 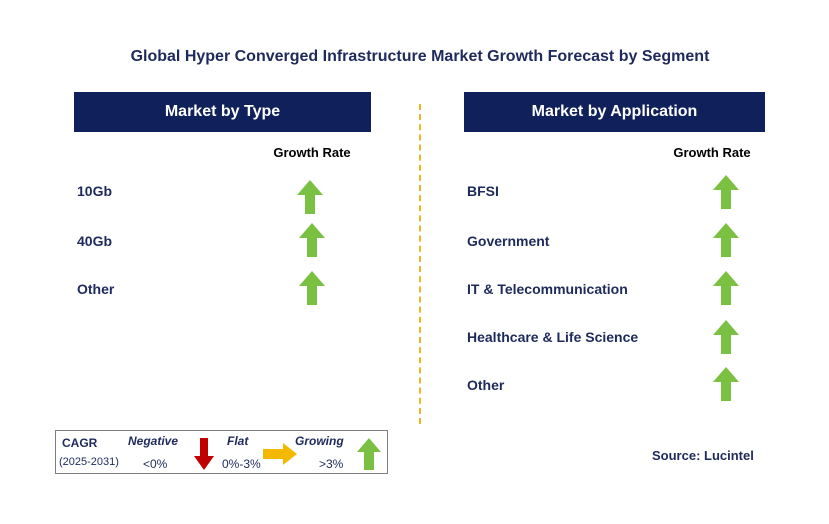 What do you see at coordinates (319, 441) in the screenshot?
I see `legend-growing-label: Growing` at bounding box center [319, 441].